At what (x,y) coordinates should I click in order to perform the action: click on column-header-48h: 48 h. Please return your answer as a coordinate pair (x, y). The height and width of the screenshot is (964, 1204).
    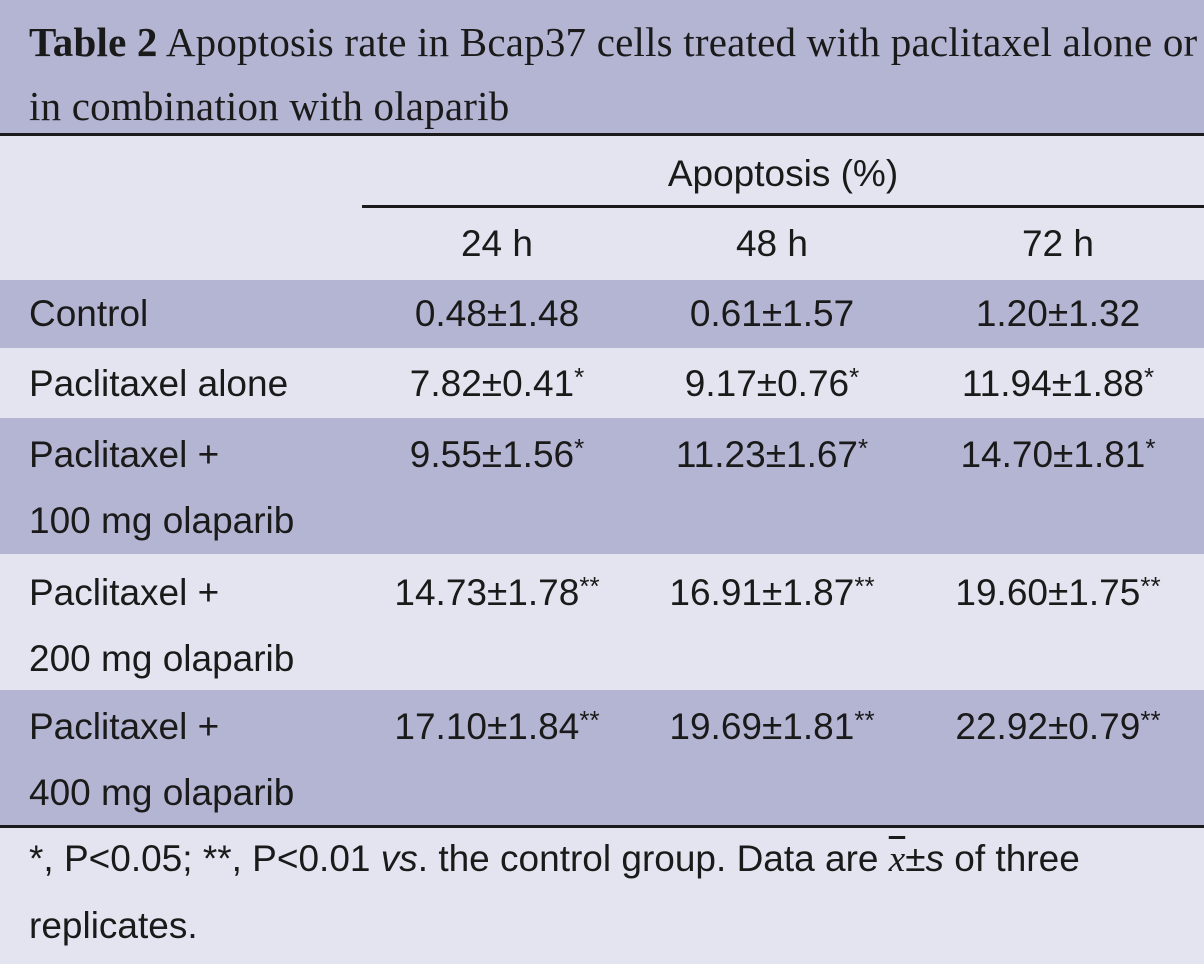
    Looking at the image, I should click on (771, 243).